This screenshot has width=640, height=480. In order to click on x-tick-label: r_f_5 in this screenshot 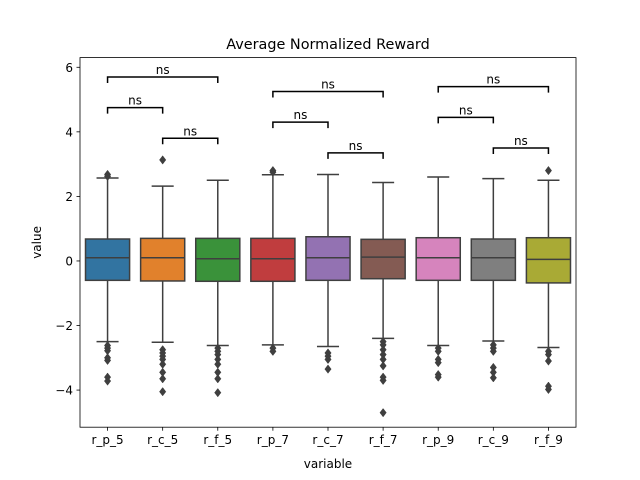, I will do `click(217, 440)`.